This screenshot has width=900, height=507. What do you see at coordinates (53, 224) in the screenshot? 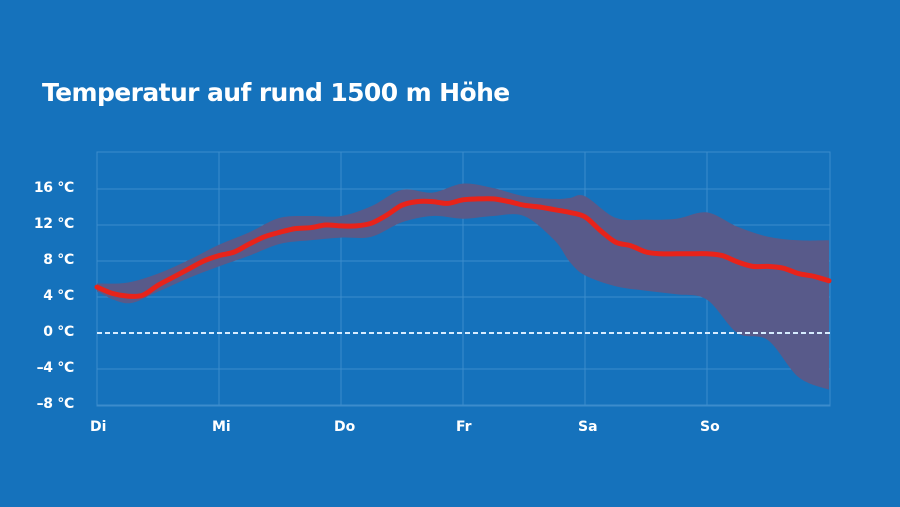
I see `y-tick-label: 12 °C` at bounding box center [53, 224].